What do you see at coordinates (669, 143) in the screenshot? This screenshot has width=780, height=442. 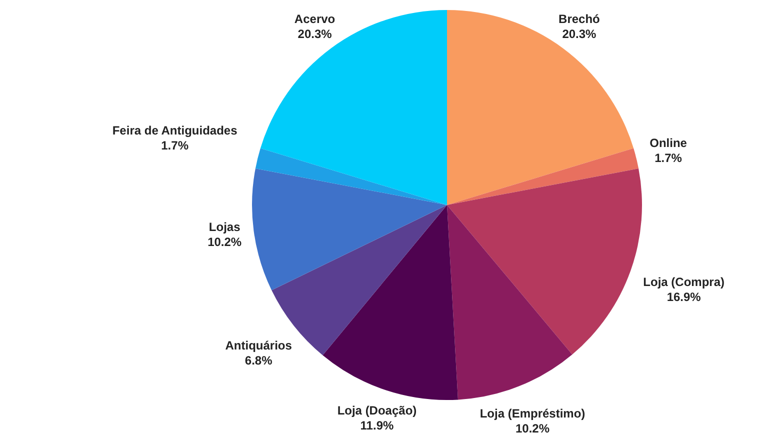 I see `slice-label: Online` at bounding box center [669, 143].